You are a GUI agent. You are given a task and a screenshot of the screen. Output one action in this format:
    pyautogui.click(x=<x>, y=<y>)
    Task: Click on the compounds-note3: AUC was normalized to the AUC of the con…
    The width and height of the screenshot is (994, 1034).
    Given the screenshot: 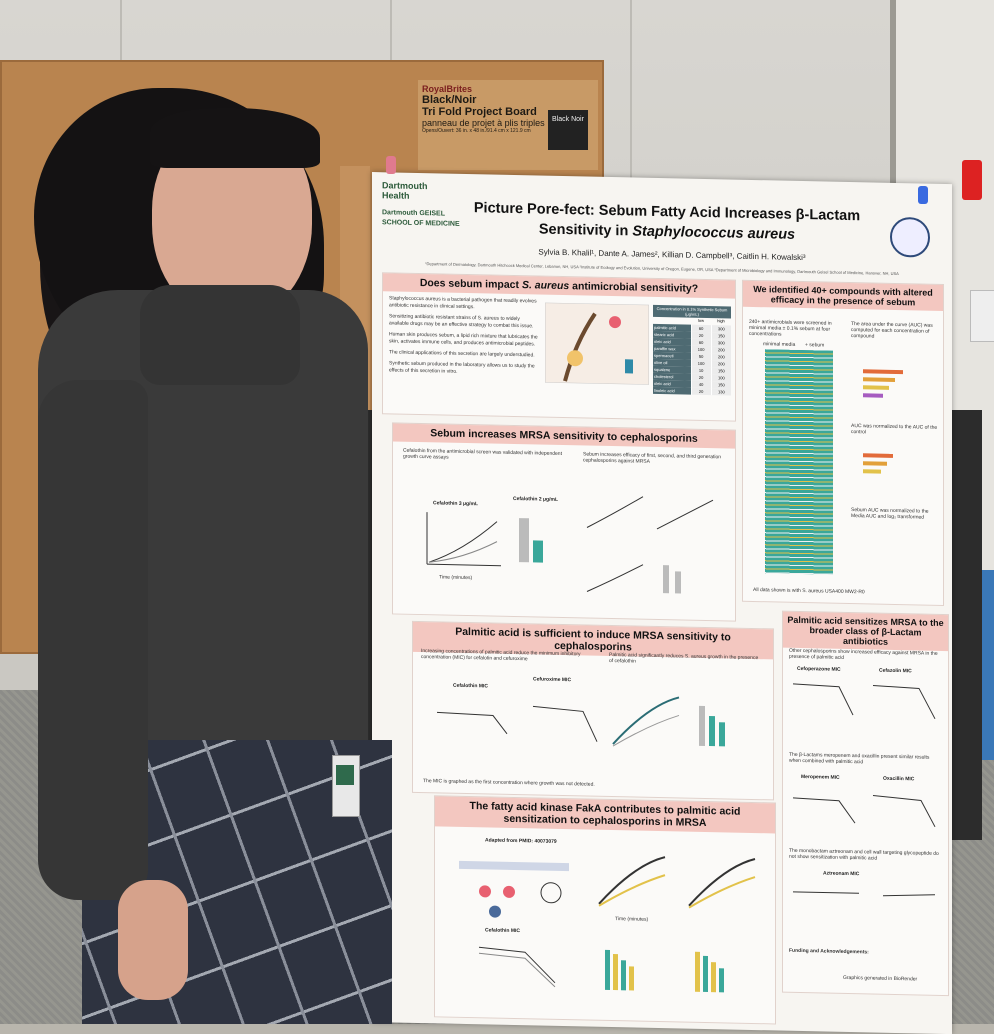 What is the action you would take?
    pyautogui.click(x=894, y=429)
    